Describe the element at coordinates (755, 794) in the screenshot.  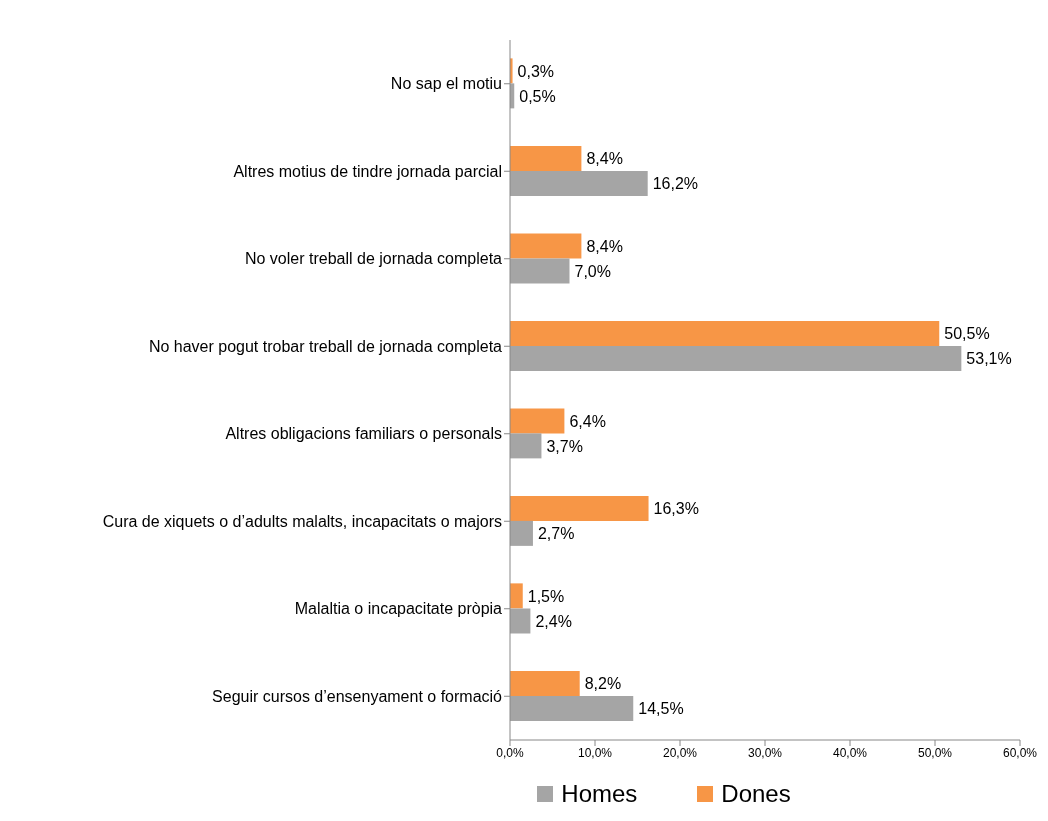
I see `legend-label: Dones` at that location.